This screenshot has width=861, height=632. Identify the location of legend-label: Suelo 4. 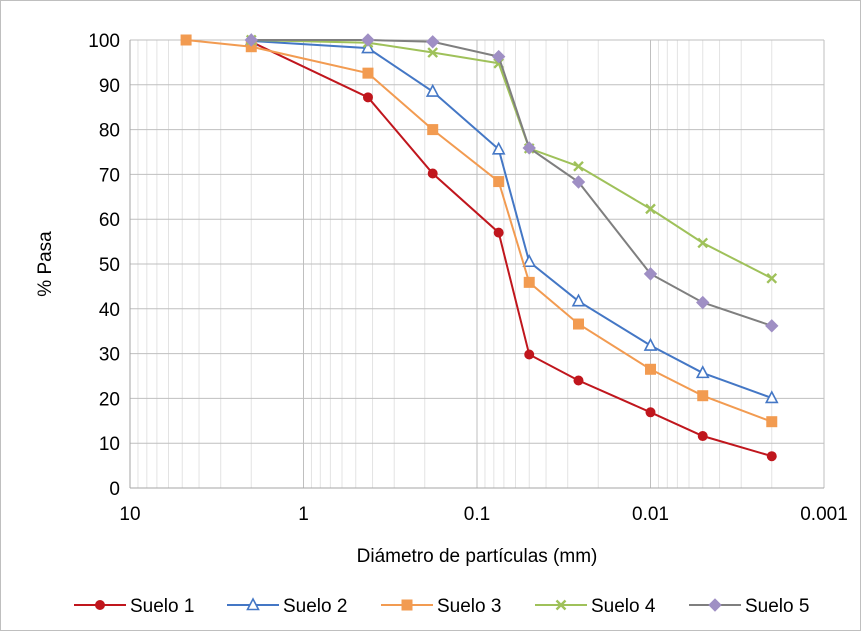
(623, 606).